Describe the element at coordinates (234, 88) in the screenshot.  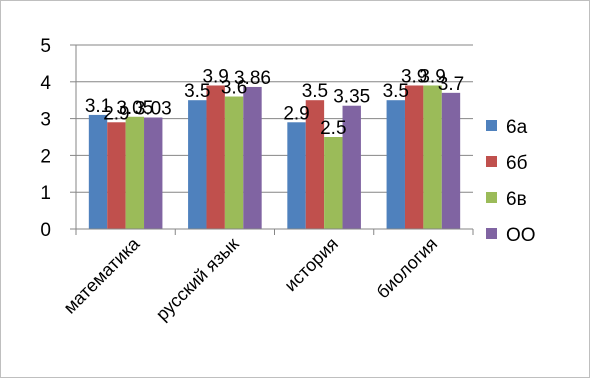
I see `data-label: 3.6` at that location.